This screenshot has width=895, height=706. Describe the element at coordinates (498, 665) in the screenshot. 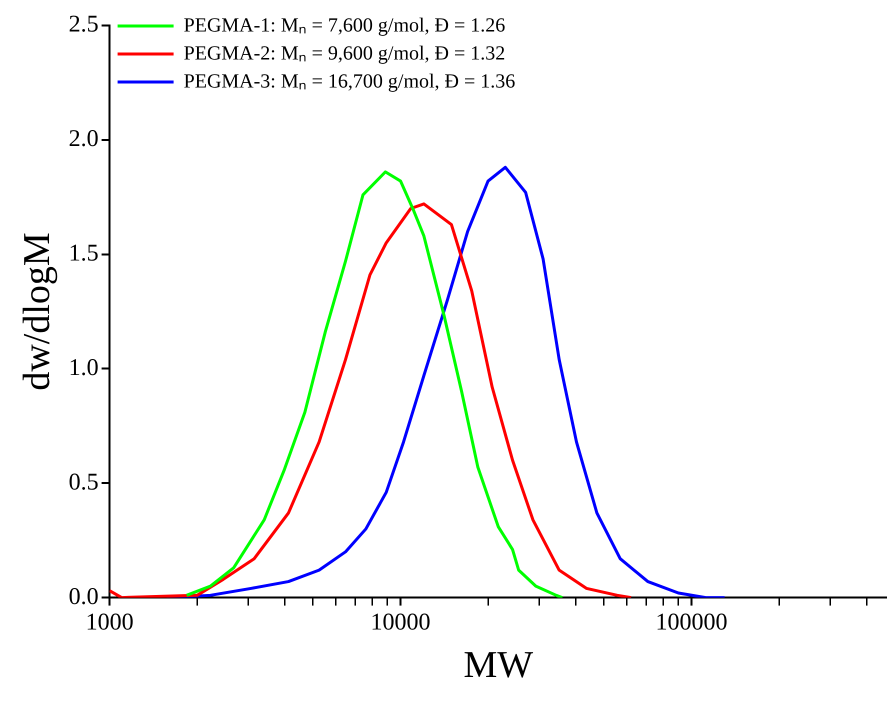

I see `x-axis-title: MW` at that location.